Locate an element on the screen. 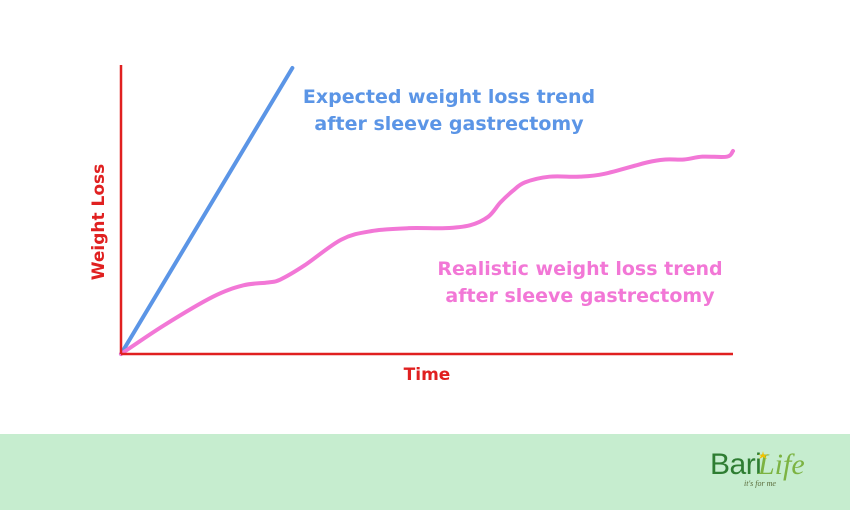  realistic-label-line-1: Realistic weight loss trend is located at coordinates (580, 269).